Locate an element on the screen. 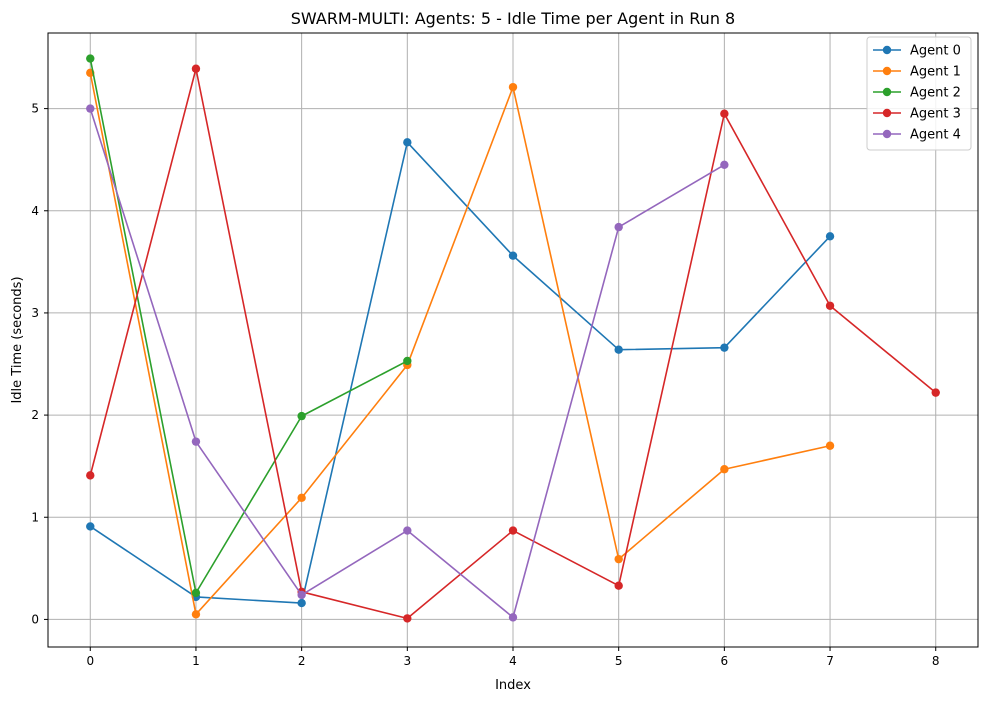 The image size is (988, 701). x-axis-label: Index is located at coordinates (513, 685).